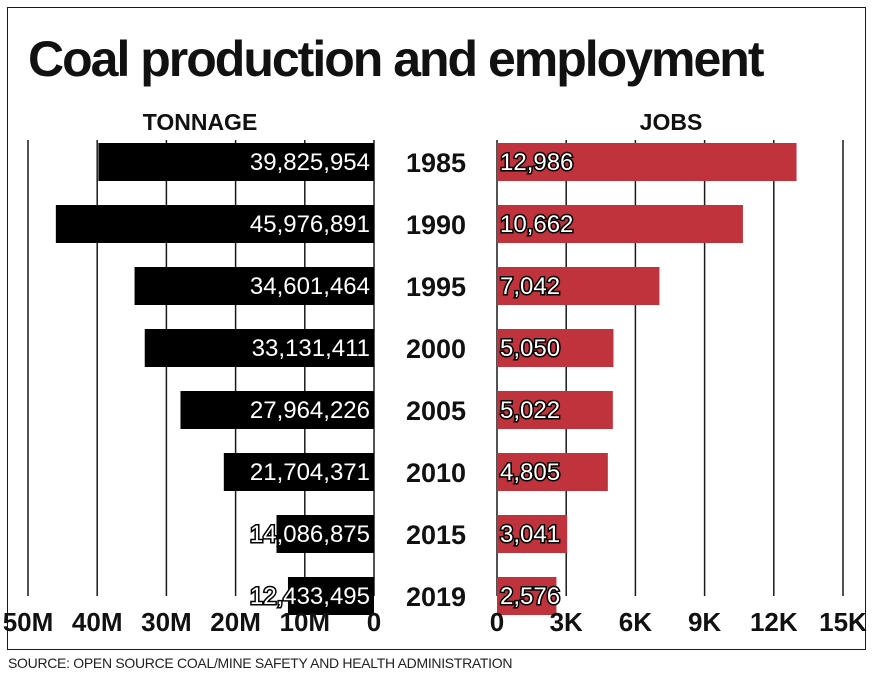 This screenshot has height=681, width=873. What do you see at coordinates (774, 622) in the screenshot?
I see `jobs-tick-label: 12K` at bounding box center [774, 622].